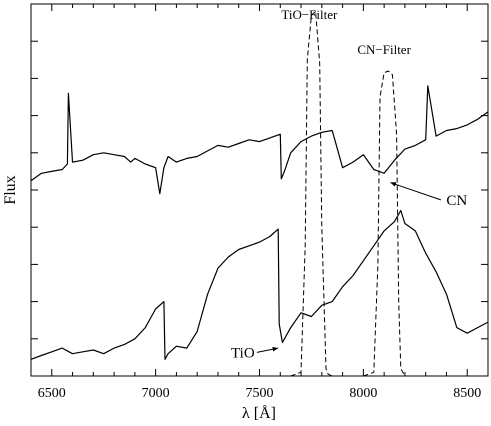 The image size is (491, 426). Describe the element at coordinates (389, 223) in the screenshot. I see `cn-filter-curve` at that location.